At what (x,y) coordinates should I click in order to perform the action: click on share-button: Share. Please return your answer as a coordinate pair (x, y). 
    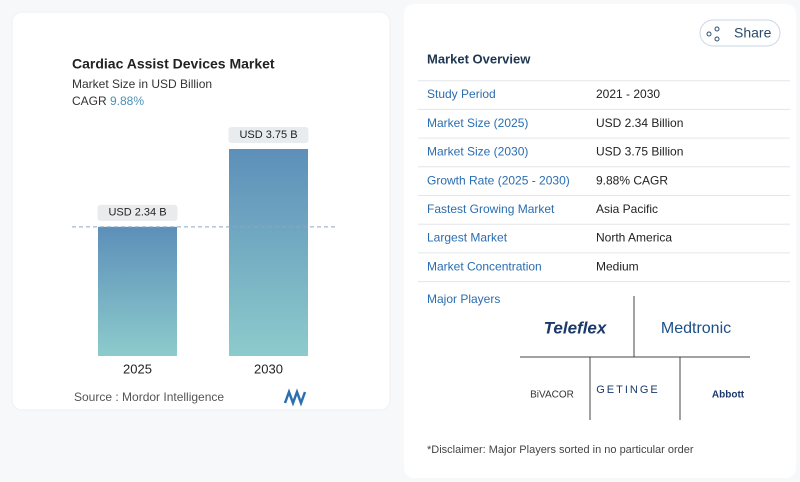
    Looking at the image, I should click on (740, 33).